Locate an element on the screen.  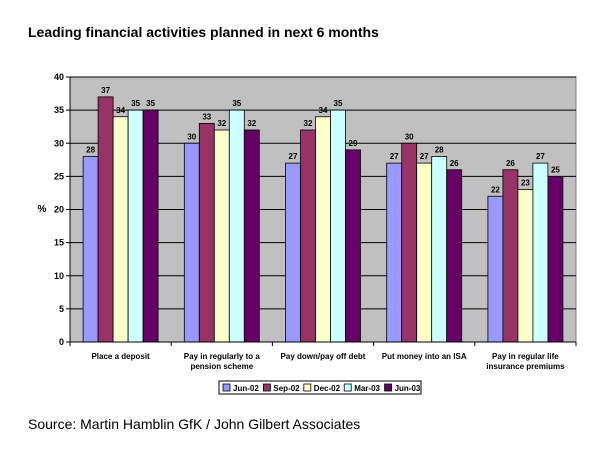
data-label: 29 is located at coordinates (353, 143).